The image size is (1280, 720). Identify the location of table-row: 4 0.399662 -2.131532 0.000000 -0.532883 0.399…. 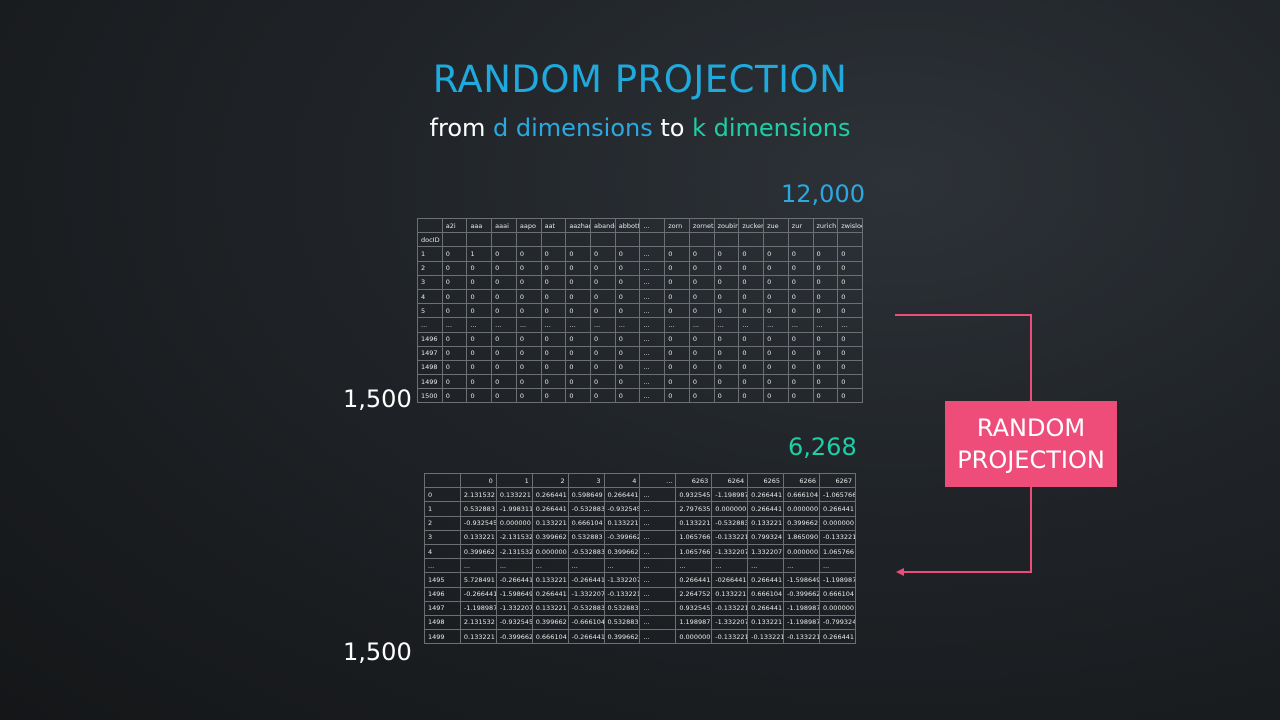
(640, 551).